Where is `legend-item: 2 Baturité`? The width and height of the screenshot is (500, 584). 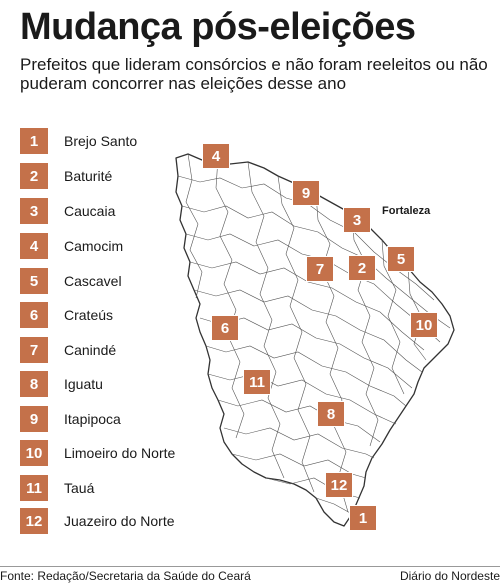
legend-item: 2 Baturité is located at coordinates (66, 176).